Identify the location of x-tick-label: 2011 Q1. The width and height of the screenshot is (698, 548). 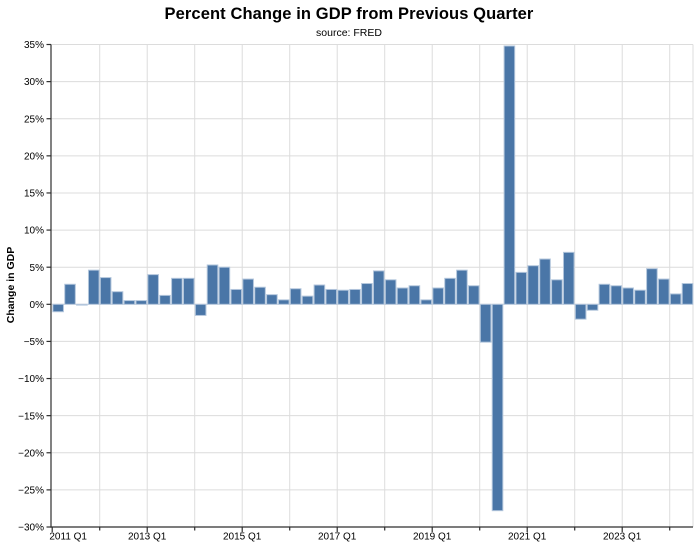
(68, 537).